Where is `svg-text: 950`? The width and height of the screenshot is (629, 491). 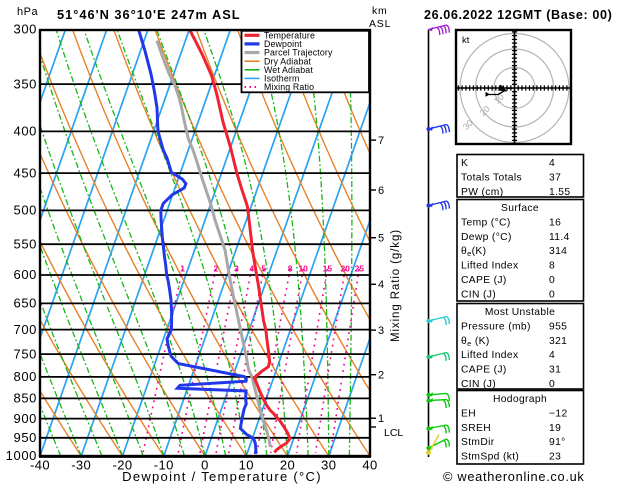
svg-text: 950 is located at coordinates (26, 437).